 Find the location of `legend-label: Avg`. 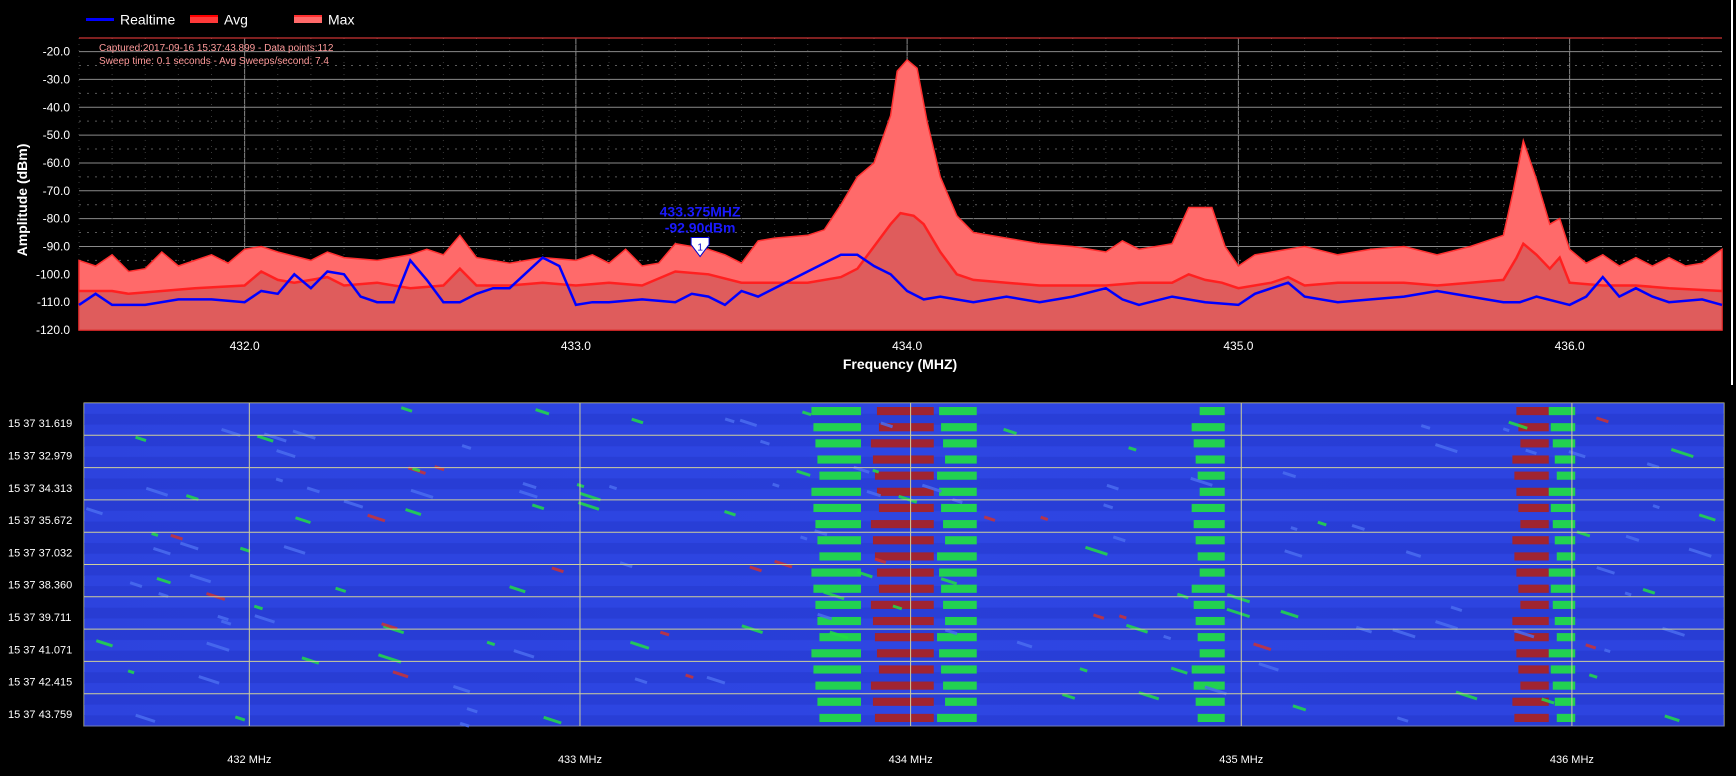

legend-label: Avg is located at coordinates (236, 19).